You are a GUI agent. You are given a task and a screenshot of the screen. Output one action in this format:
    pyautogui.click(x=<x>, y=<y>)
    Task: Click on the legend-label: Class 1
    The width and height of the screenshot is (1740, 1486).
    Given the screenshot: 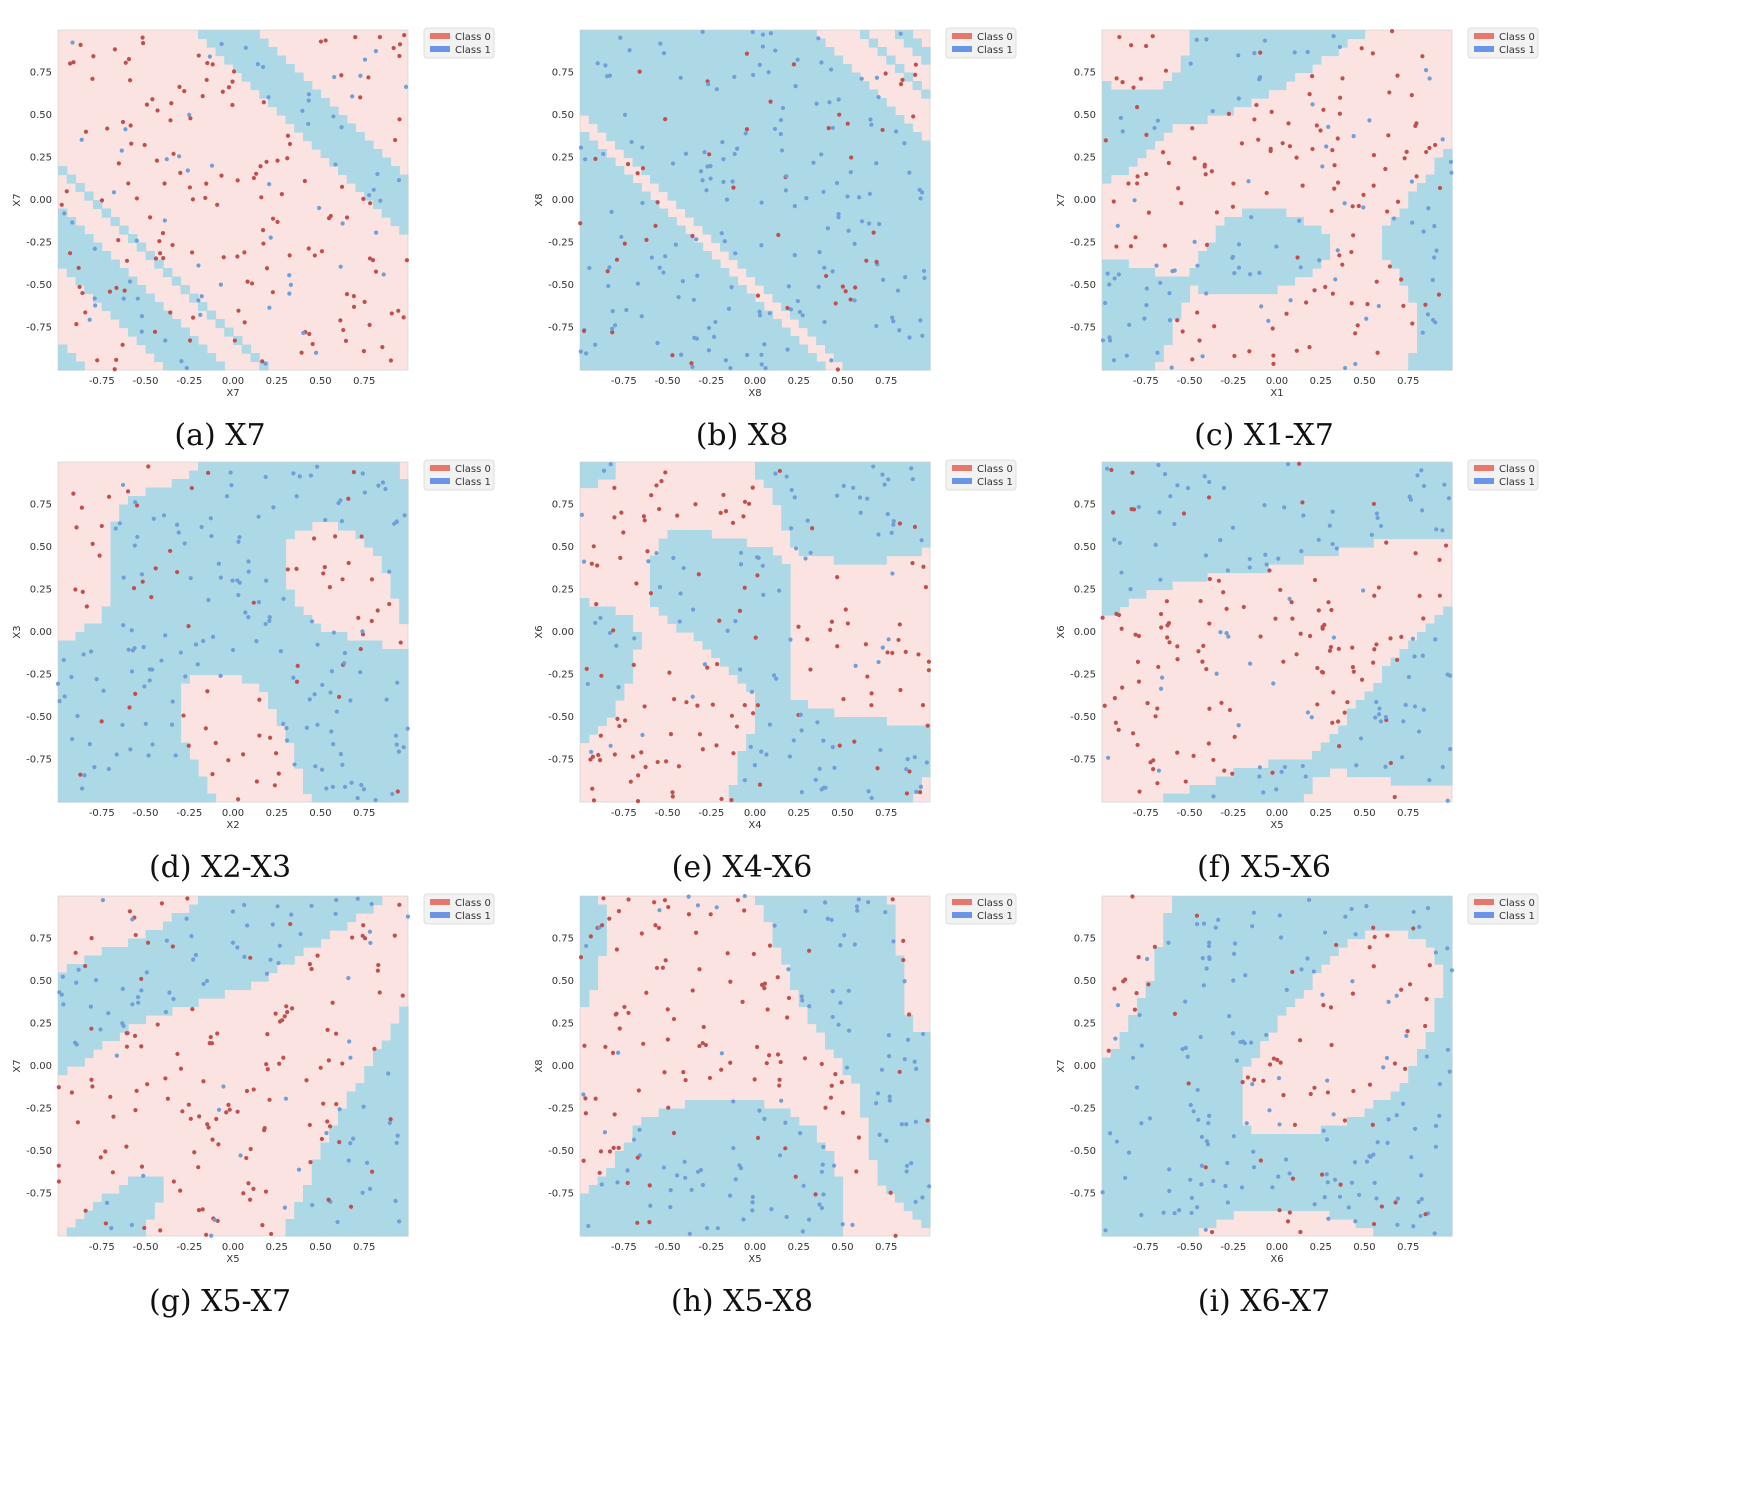 What is the action you would take?
    pyautogui.click(x=473, y=50)
    